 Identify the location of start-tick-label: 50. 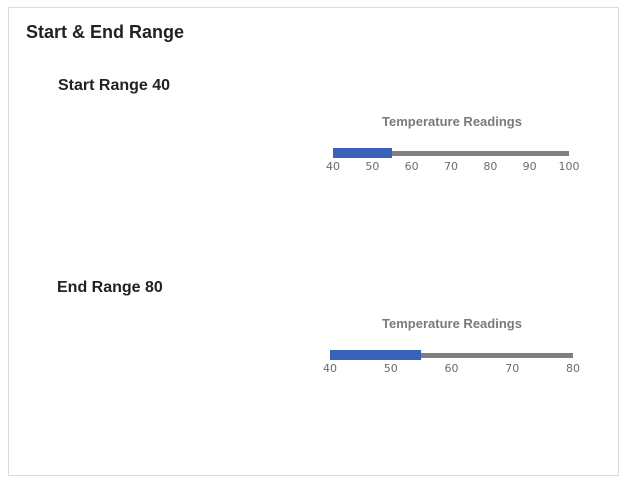
(372, 166).